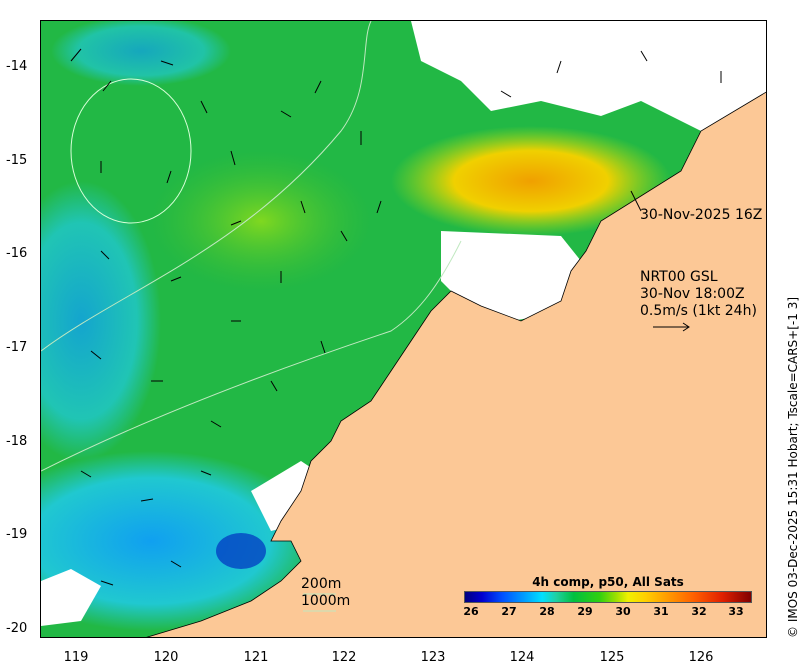  What do you see at coordinates (736, 611) in the screenshot?
I see `colorbar-tick-33: 33` at bounding box center [736, 611].